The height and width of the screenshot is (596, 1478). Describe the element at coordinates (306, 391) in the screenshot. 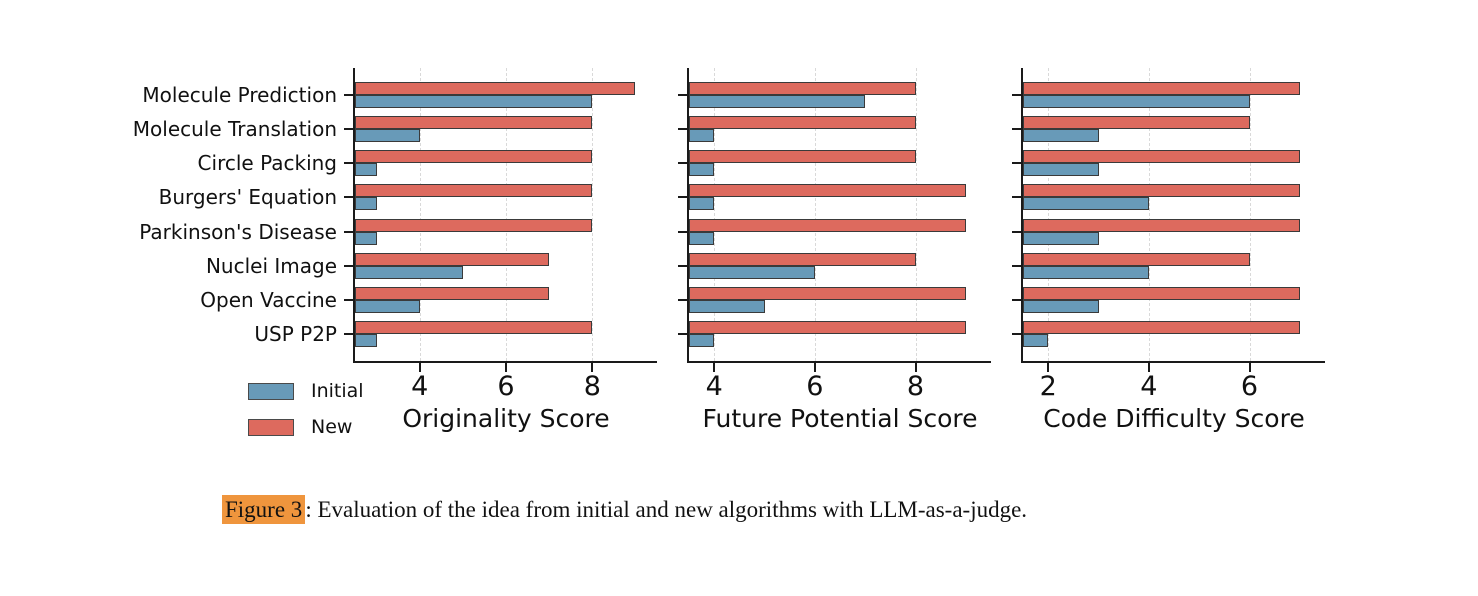

I see `legend-item-initial: Initial` at that location.